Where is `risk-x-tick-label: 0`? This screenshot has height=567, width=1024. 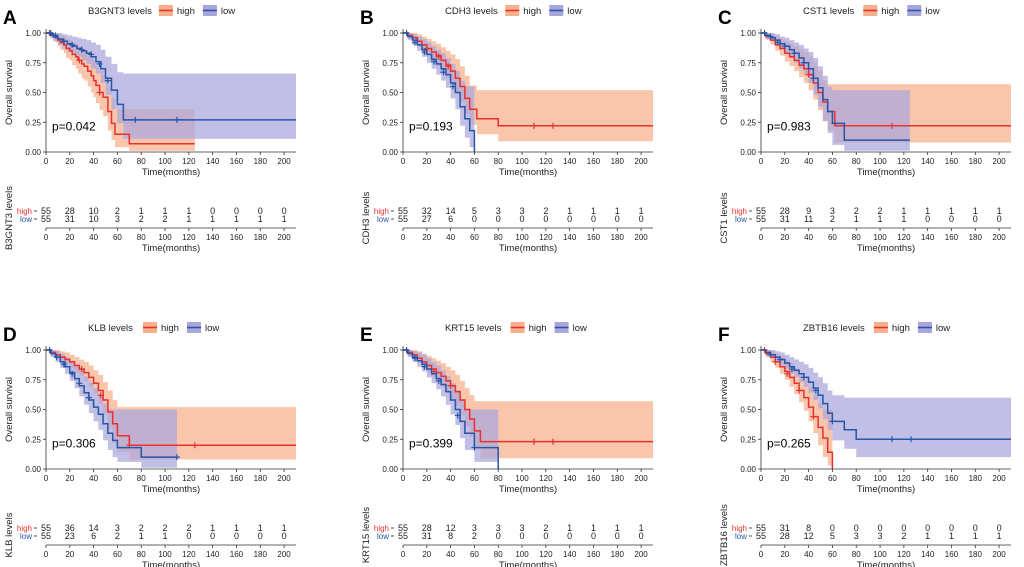 risk-x-tick-label: 0 is located at coordinates (46, 237).